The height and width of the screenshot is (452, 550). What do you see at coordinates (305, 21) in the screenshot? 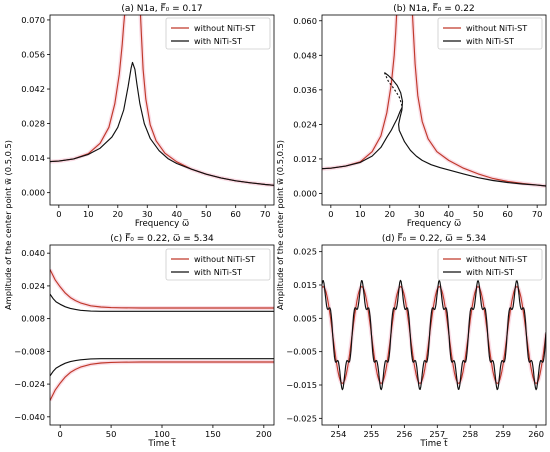
I see `panel-b-ytick-label-5: 0.060` at bounding box center [305, 21].